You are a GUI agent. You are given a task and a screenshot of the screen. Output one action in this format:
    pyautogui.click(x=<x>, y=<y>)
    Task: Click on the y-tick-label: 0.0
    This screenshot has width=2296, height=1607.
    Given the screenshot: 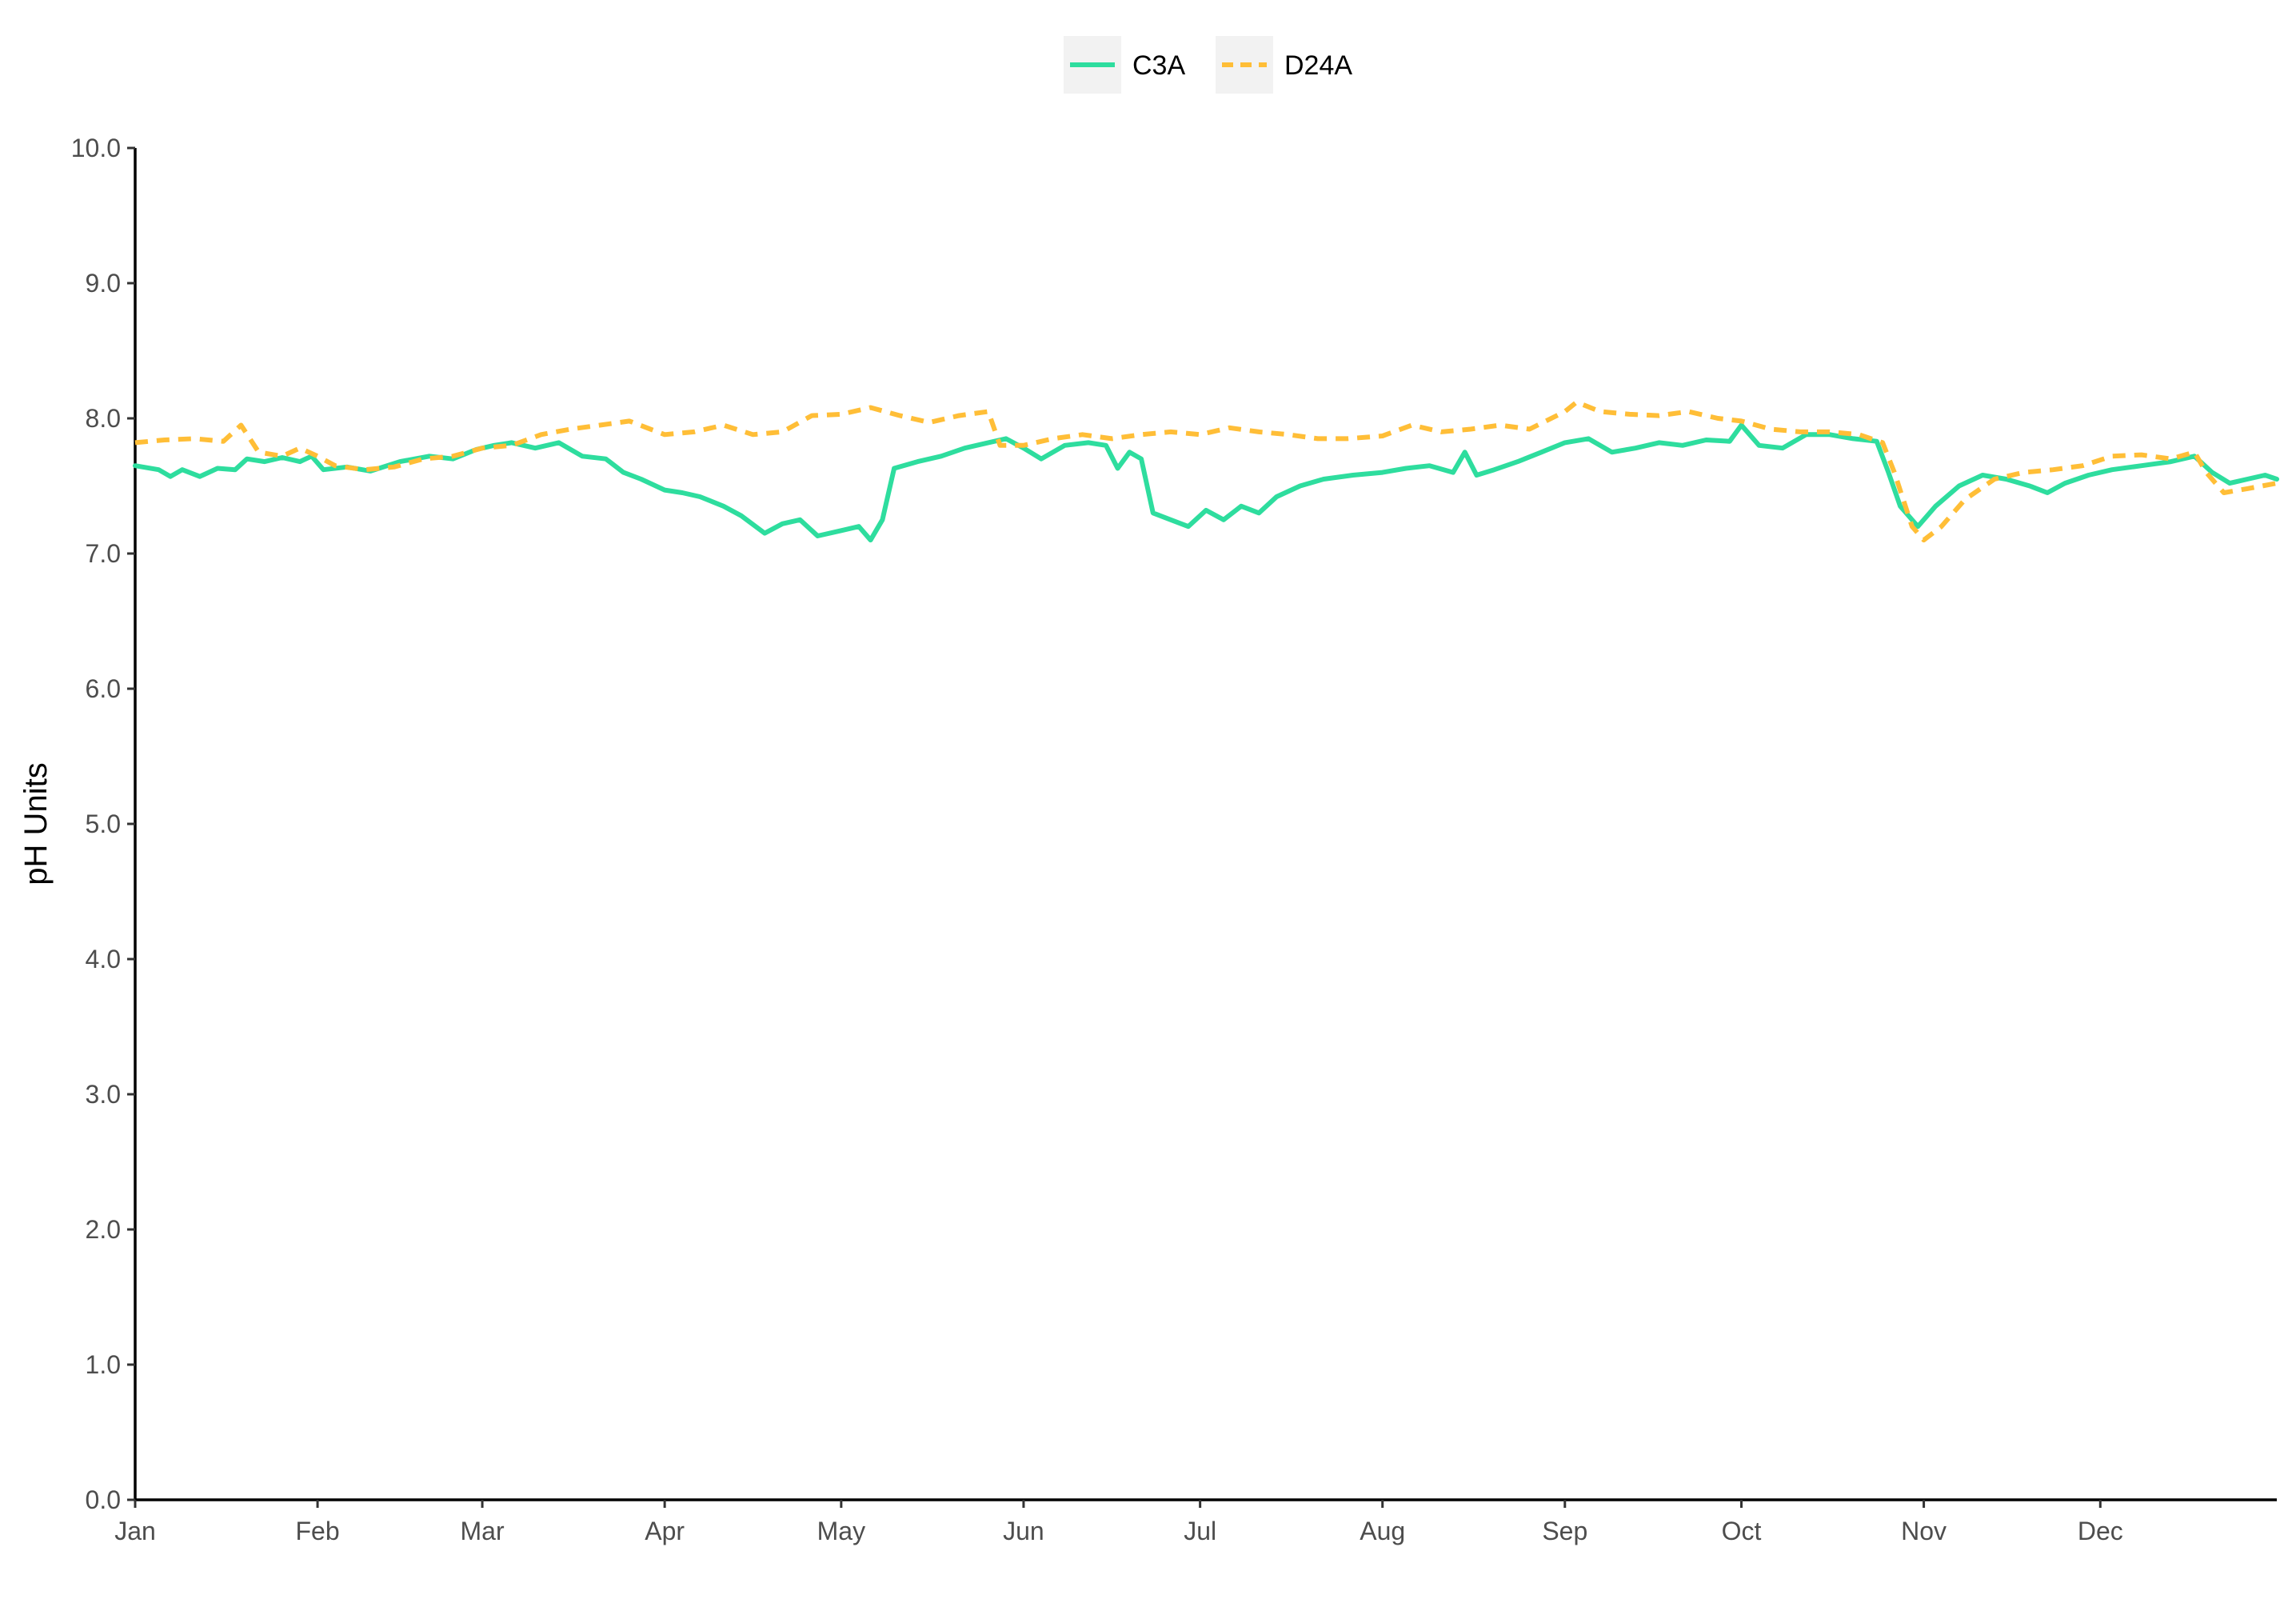 What is the action you would take?
    pyautogui.click(x=104, y=1499)
    